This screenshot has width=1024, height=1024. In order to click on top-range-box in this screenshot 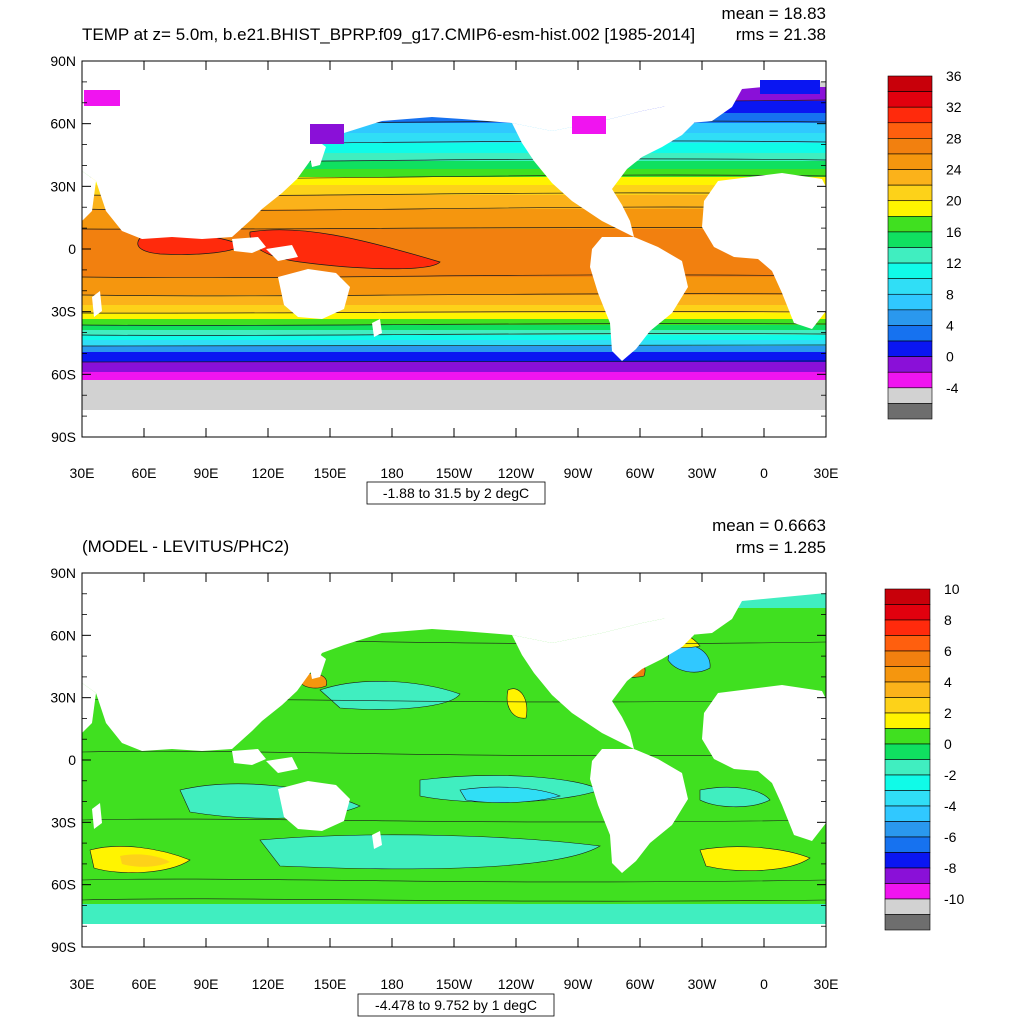, I will do `click(456, 493)`.